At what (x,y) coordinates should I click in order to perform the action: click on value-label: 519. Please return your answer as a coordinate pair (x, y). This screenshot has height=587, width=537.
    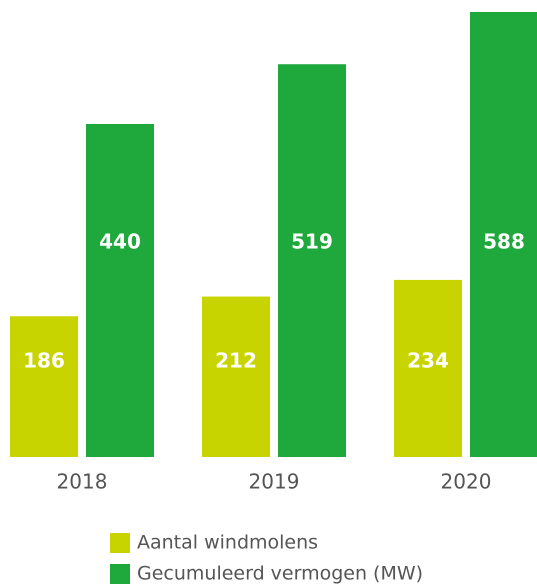
    Looking at the image, I should click on (312, 242).